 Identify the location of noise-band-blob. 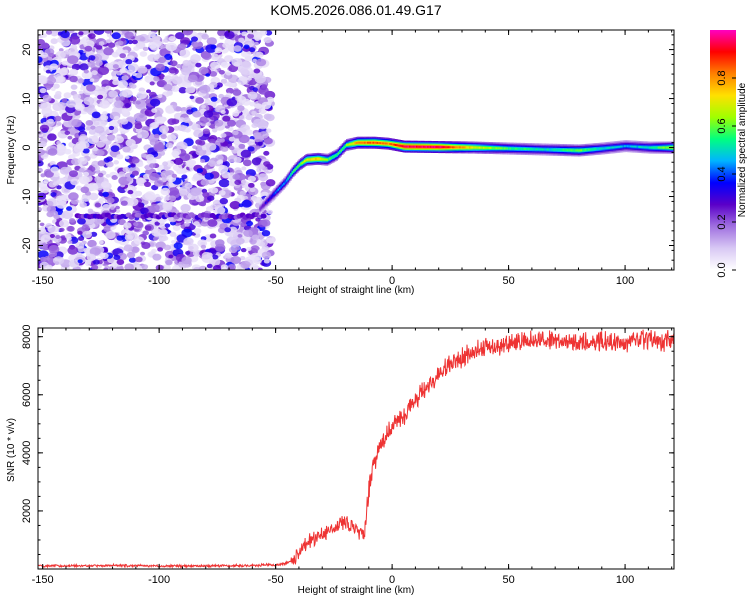
(263, 216).